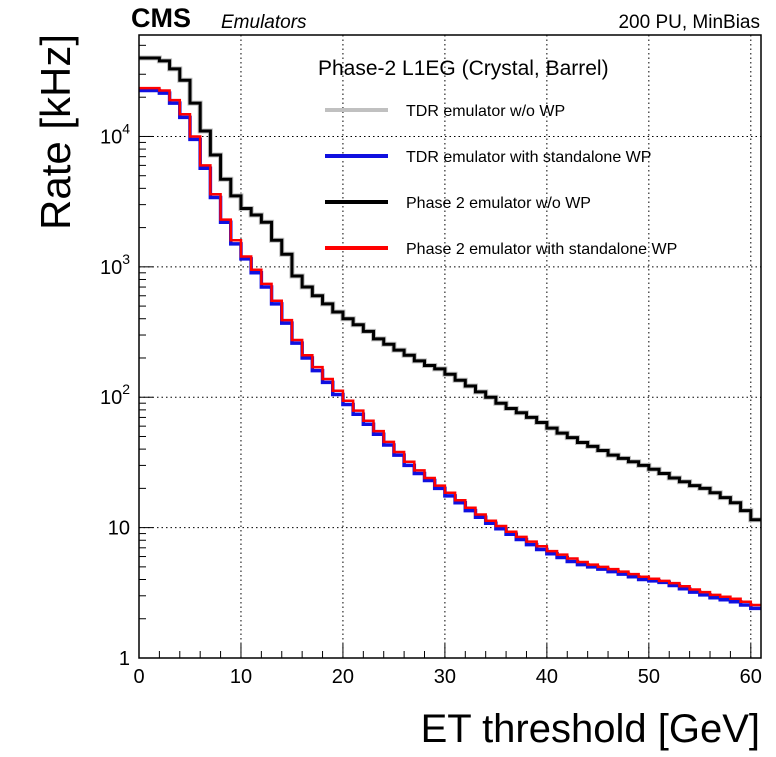 Image resolution: width=776 pixels, height=757 pixels. Describe the element at coordinates (649, 677) in the screenshot. I see `x-tick-label: 50` at that location.